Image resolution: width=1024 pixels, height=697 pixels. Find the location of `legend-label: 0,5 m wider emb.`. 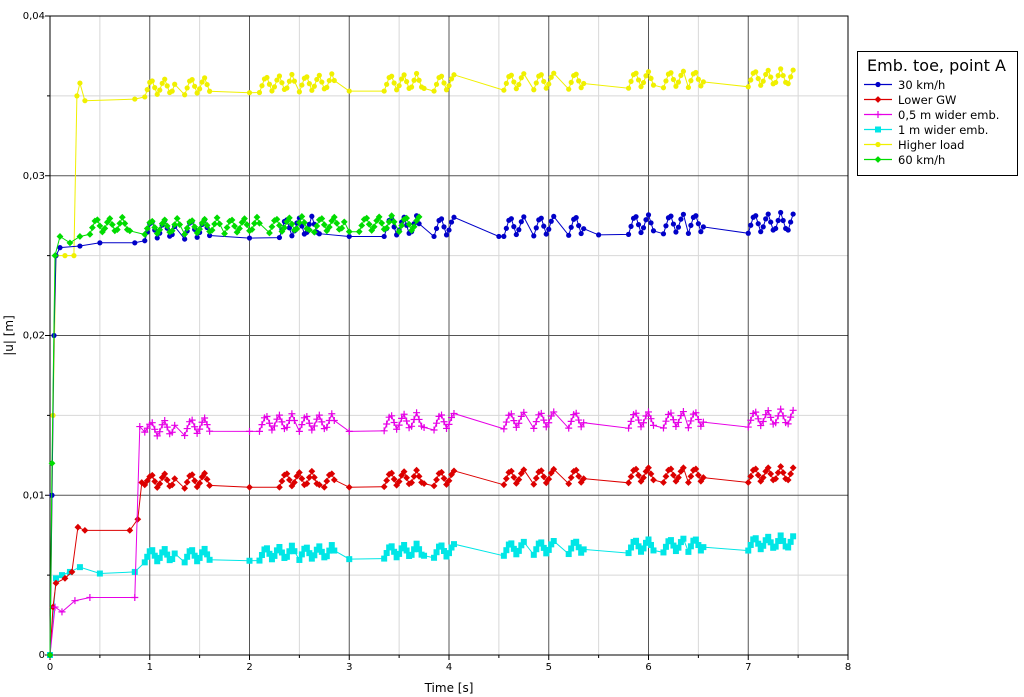

legend-label: 0,5 m wider emb. is located at coordinates (949, 114).